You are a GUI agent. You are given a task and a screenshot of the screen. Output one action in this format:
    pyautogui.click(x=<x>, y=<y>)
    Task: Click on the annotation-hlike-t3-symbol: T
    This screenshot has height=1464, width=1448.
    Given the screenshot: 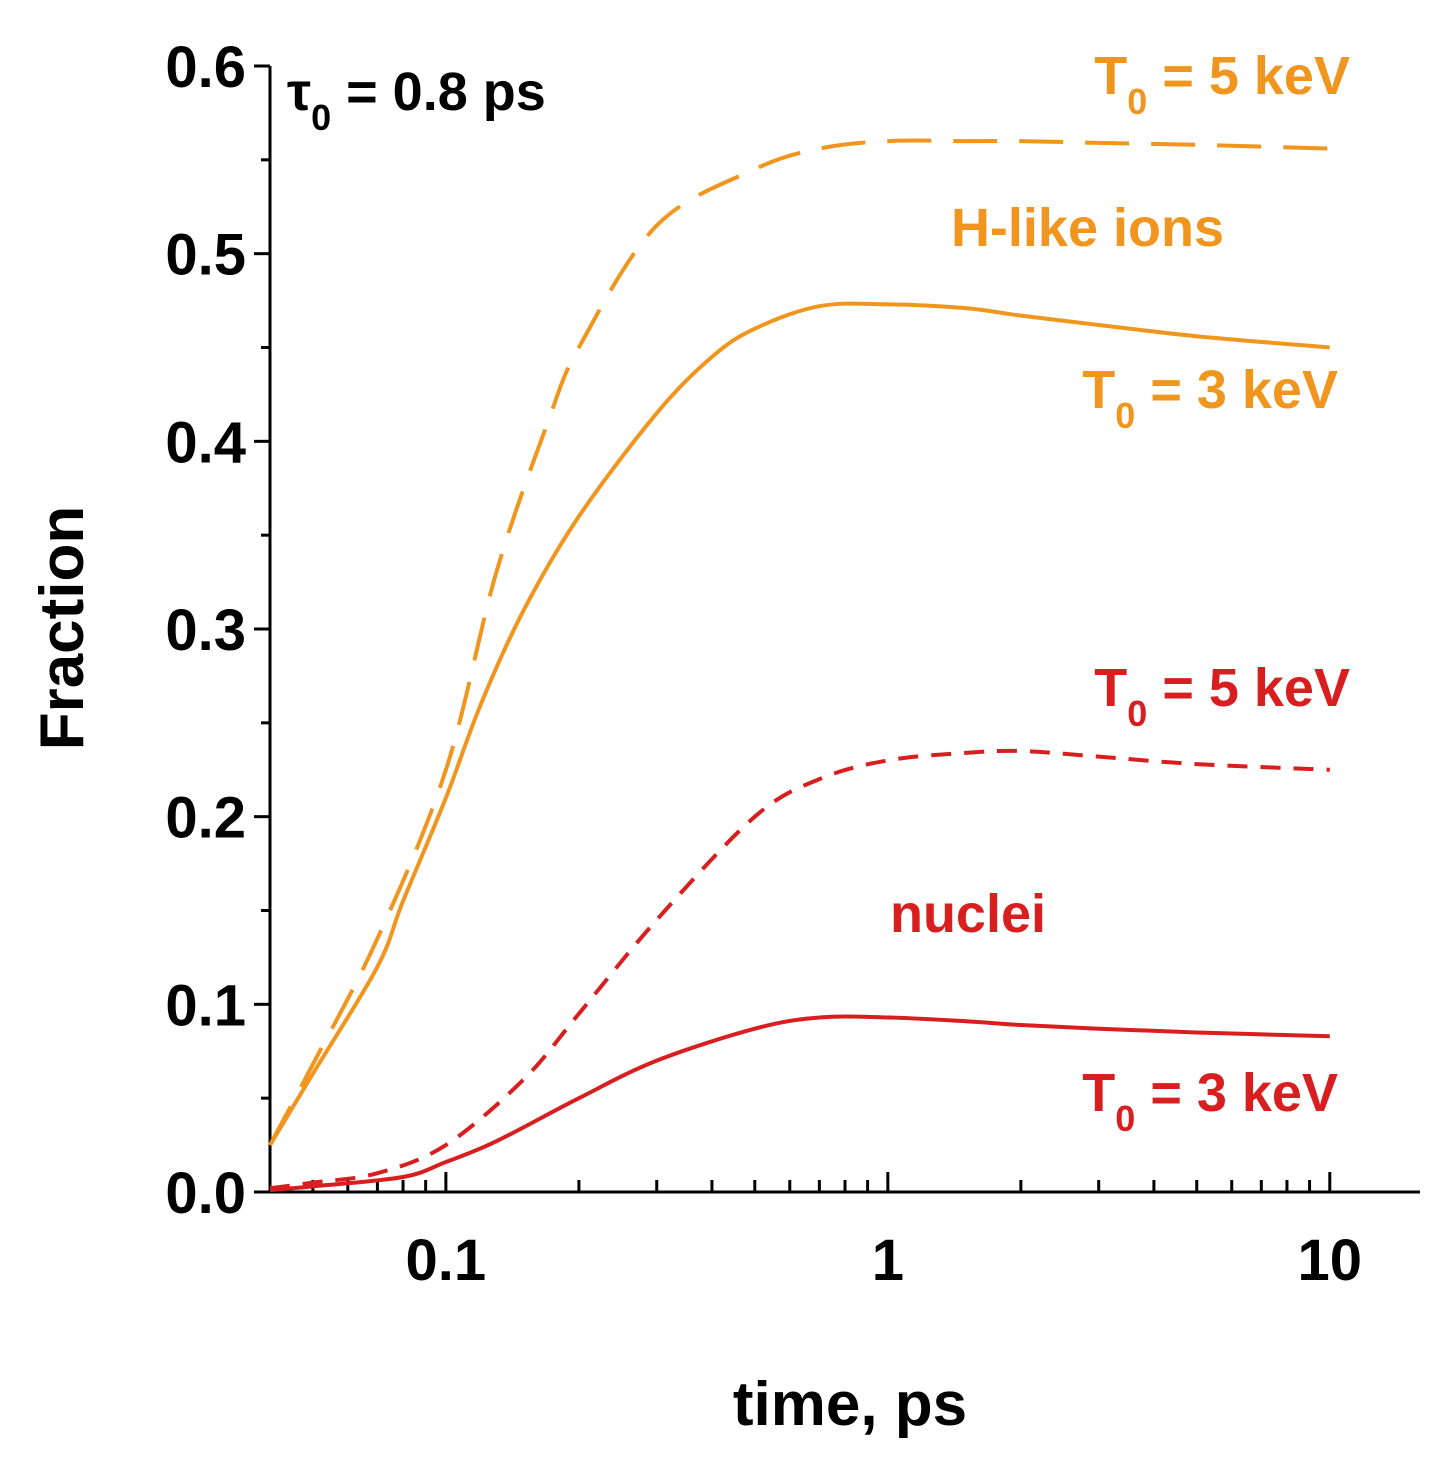 What is the action you would take?
    pyautogui.click(x=1098, y=390)
    